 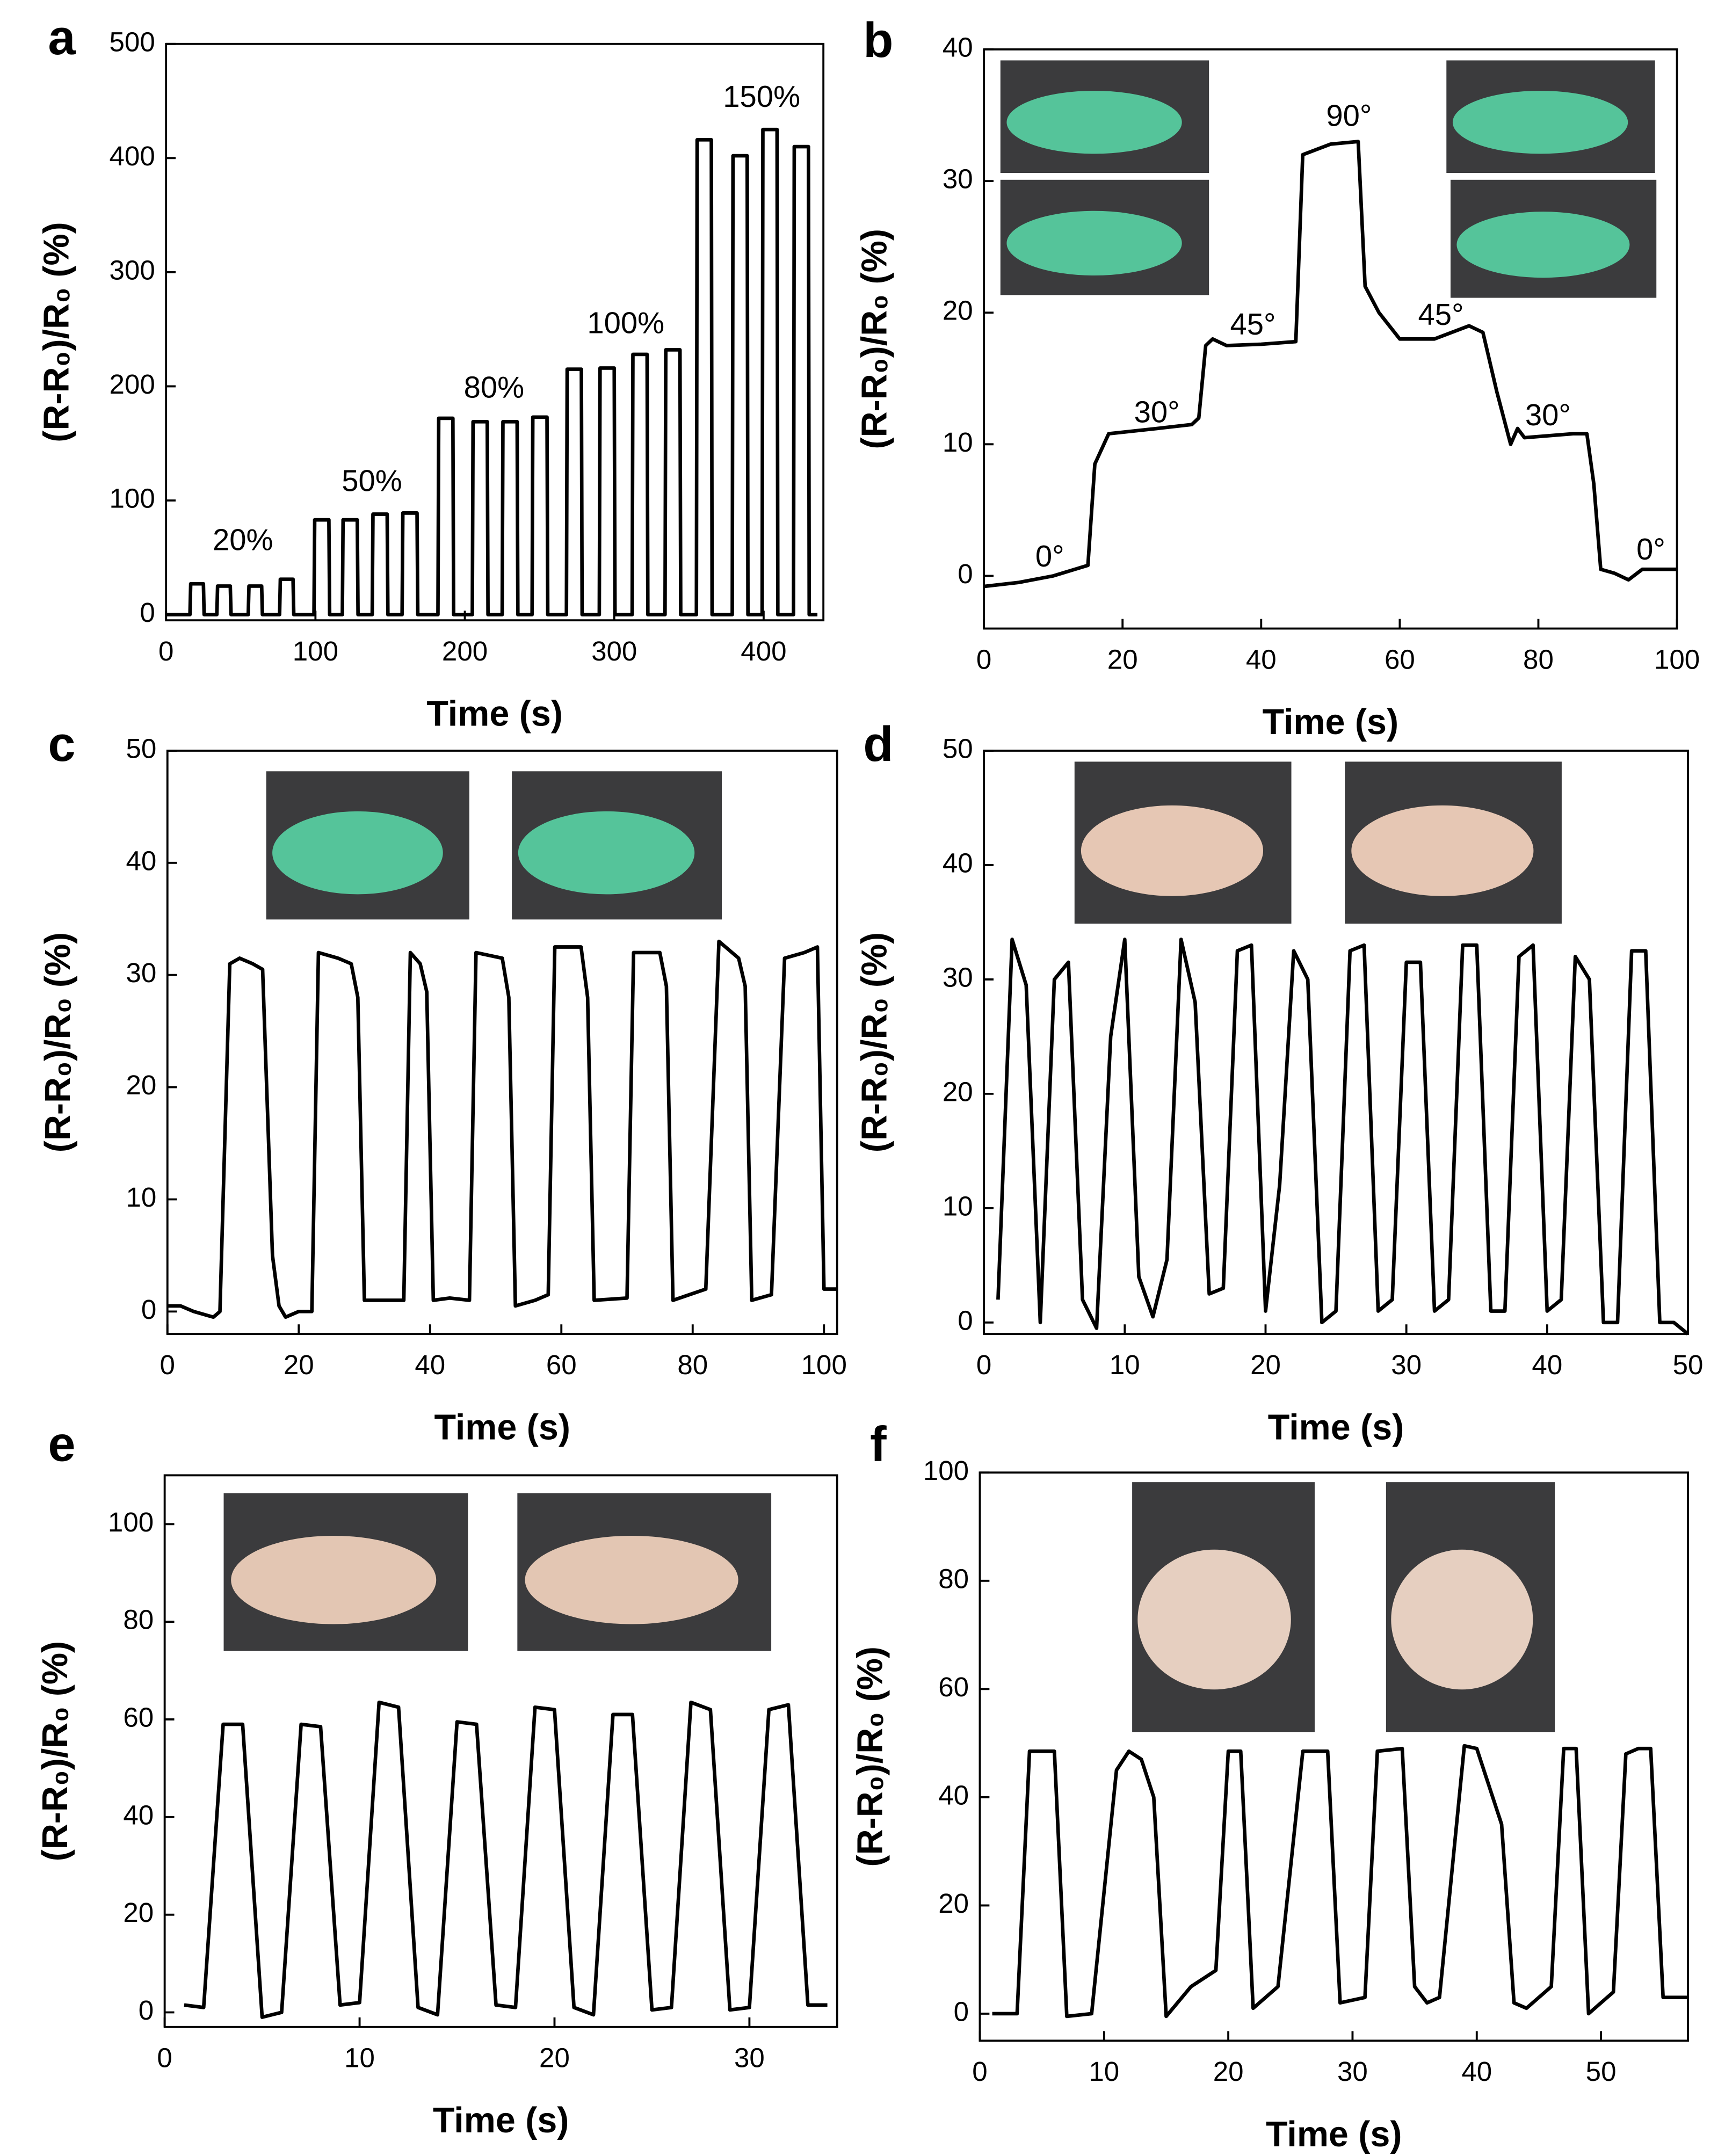 What do you see at coordinates (761, 96) in the screenshot?
I see `annotation: 150%` at bounding box center [761, 96].